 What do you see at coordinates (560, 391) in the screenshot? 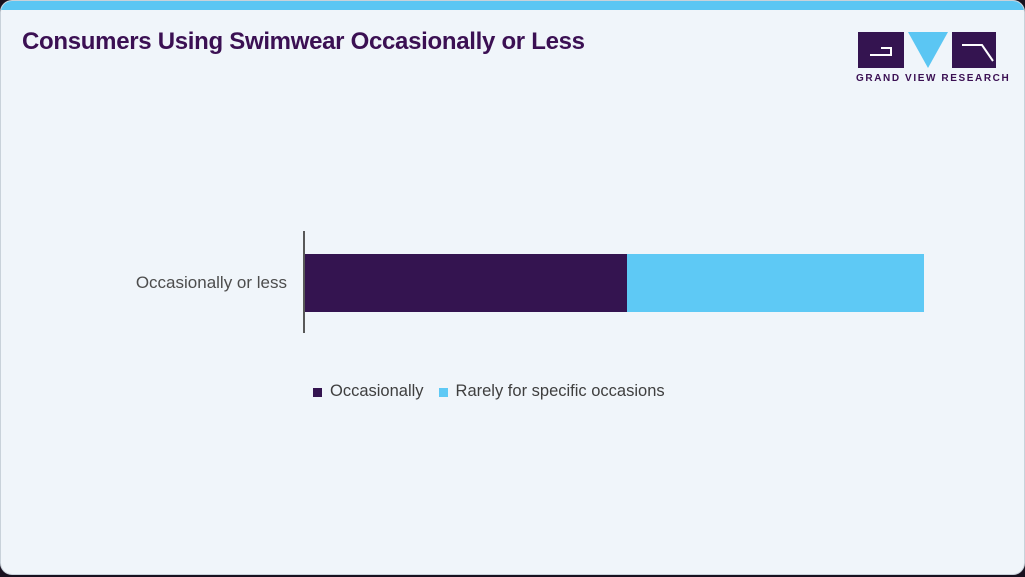
I see `legend-label-rarely: Rarely for specific occasions` at bounding box center [560, 391].